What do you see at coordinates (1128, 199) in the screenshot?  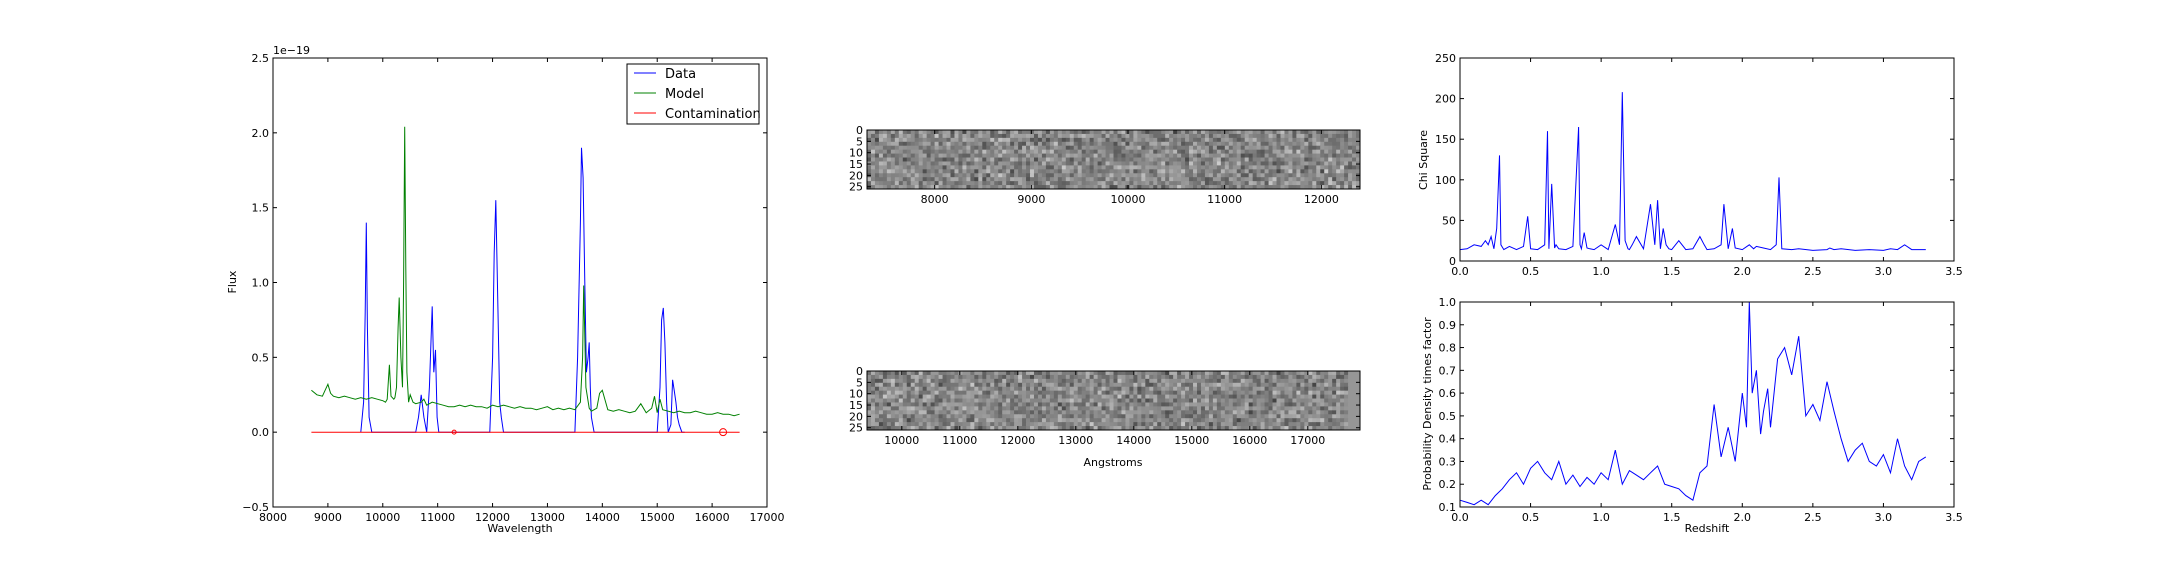 I see `image-top-xtick-label: 10000` at bounding box center [1128, 199].